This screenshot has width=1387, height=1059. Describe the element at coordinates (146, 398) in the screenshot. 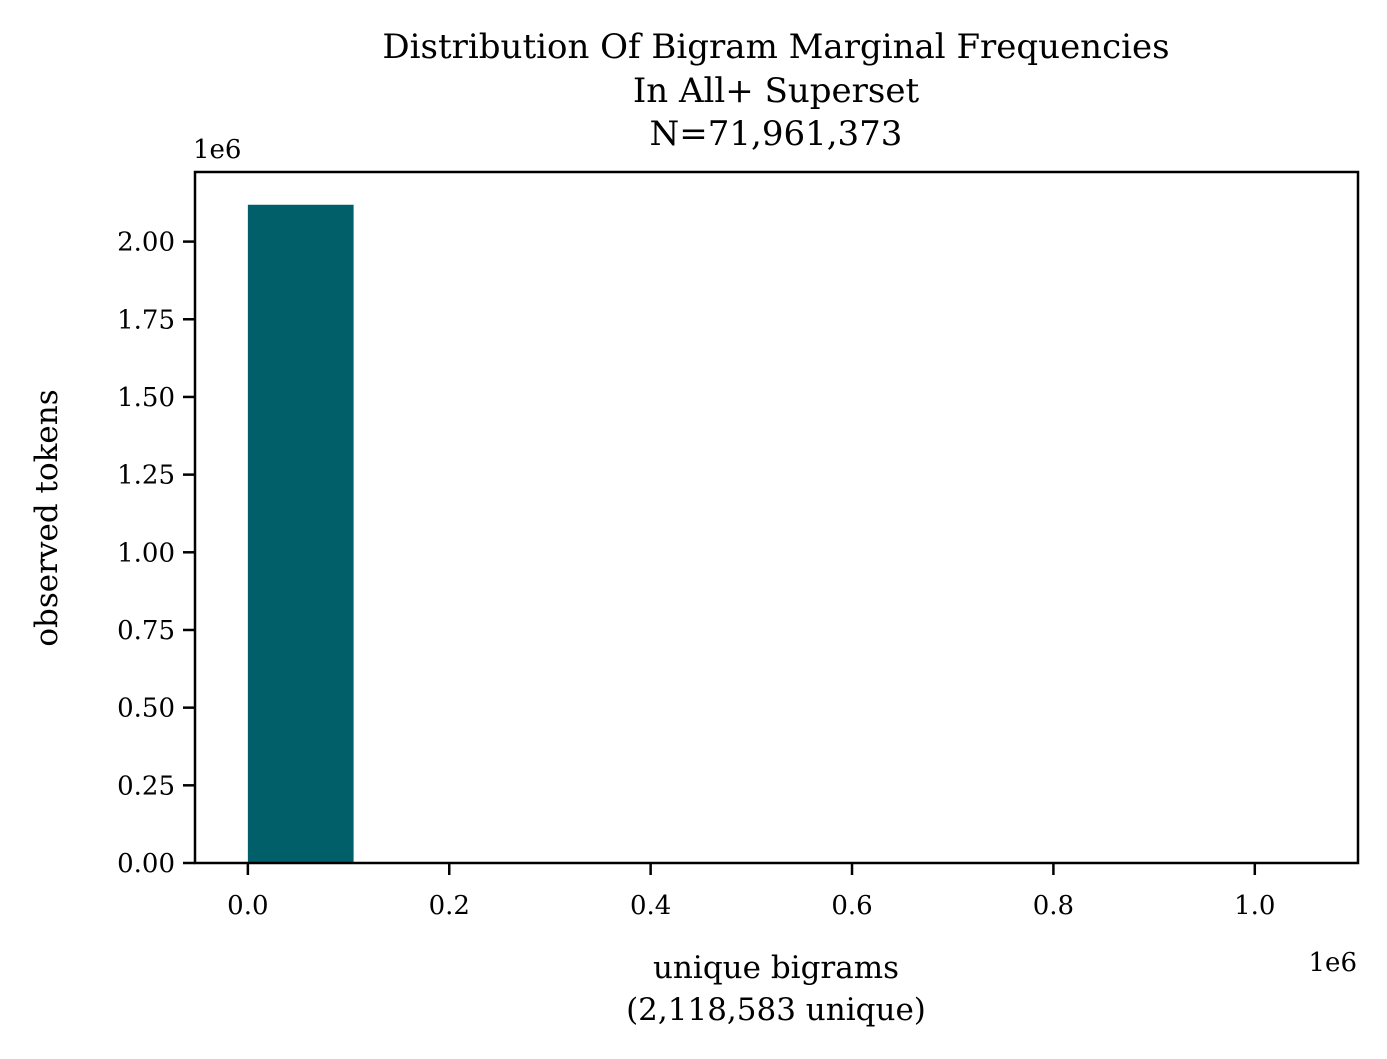

I see `y-tick-label-6: 1.50` at that location.